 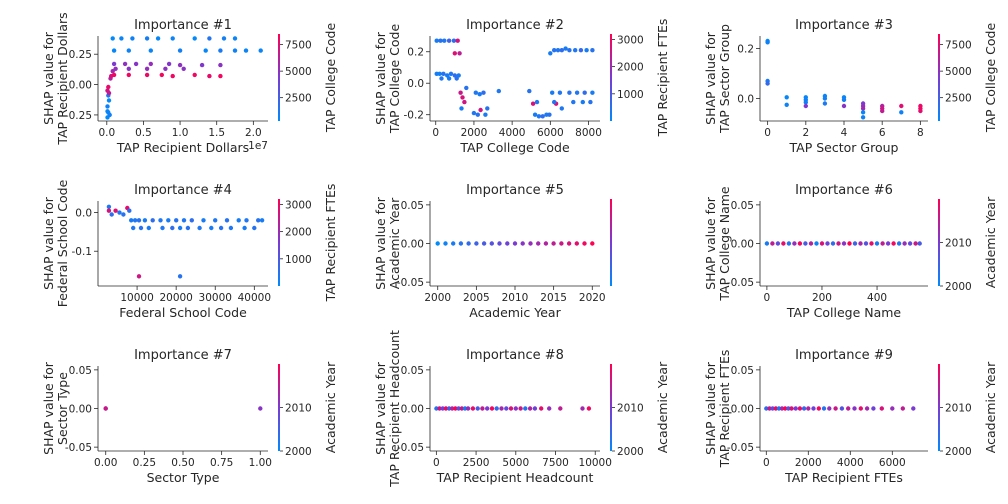 I want to click on y-tick-label: 0.2, so click(x=745, y=50).